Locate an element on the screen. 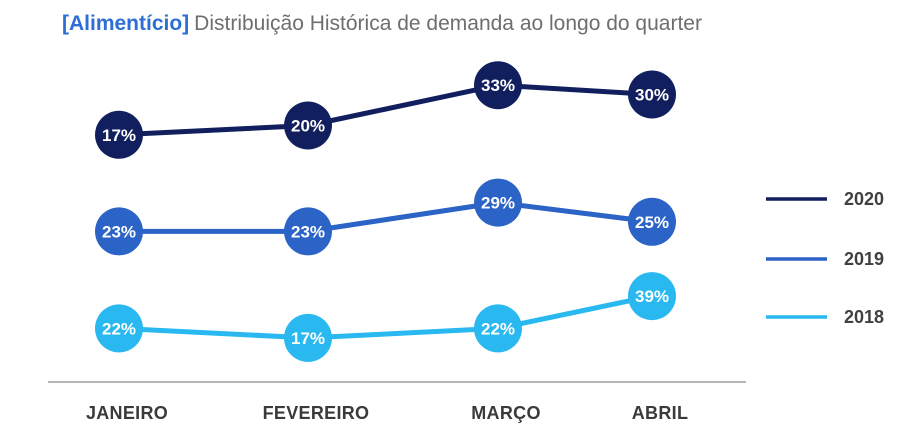 Image resolution: width=900 pixels, height=448 pixels. x-axis-label-fevereiro: FEVEREIRO is located at coordinates (316, 413).